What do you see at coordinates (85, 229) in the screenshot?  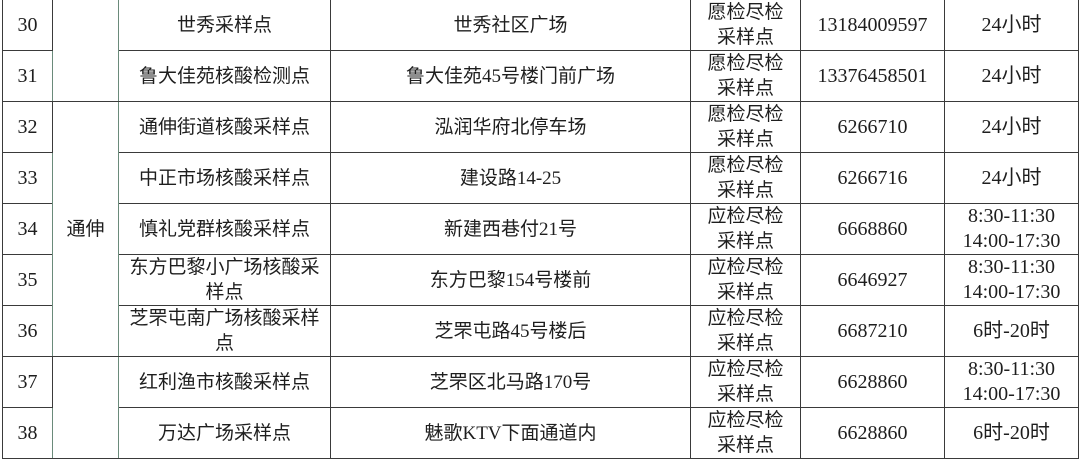 I see `district-cell: 通伸` at bounding box center [85, 229].